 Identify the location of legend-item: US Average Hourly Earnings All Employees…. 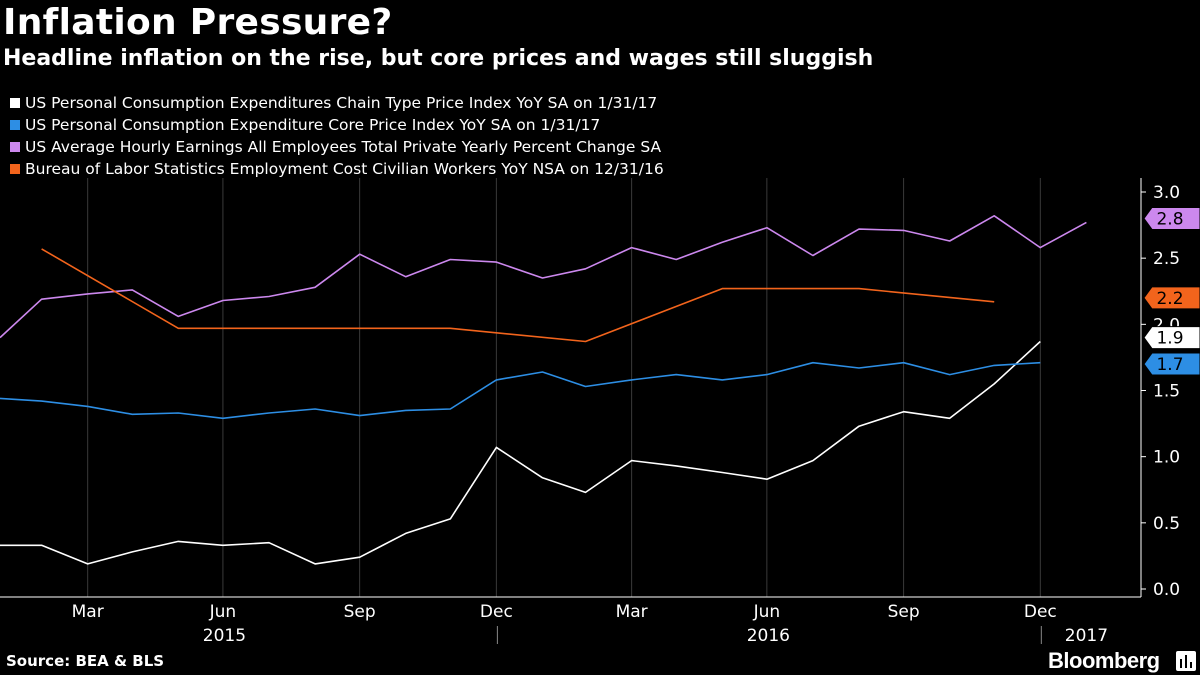
(337, 147).